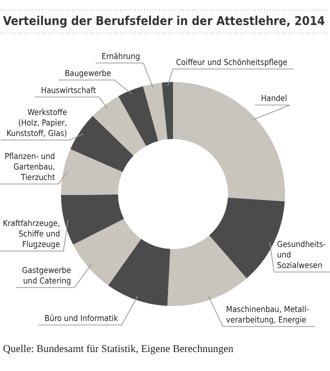  I want to click on slice-label: Hauswirtschaft, so click(68, 90).